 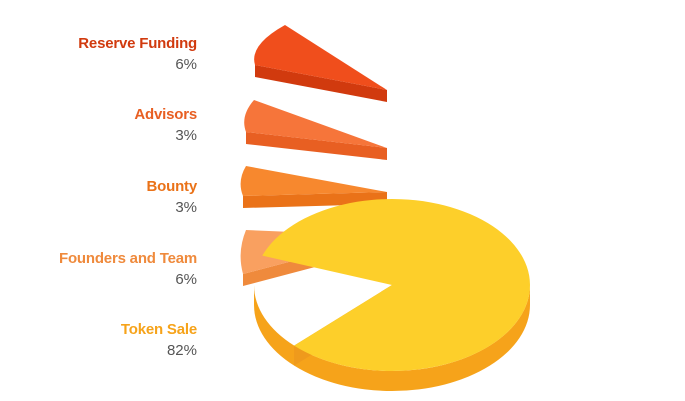 I want to click on slice-side-reserve-funding, so click(x=321, y=83).